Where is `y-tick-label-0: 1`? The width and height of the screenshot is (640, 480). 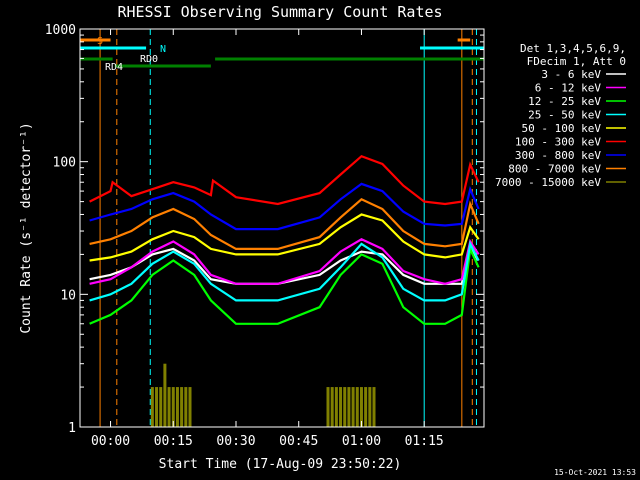
y-tick-label-0: 1 is located at coordinates (72, 428).